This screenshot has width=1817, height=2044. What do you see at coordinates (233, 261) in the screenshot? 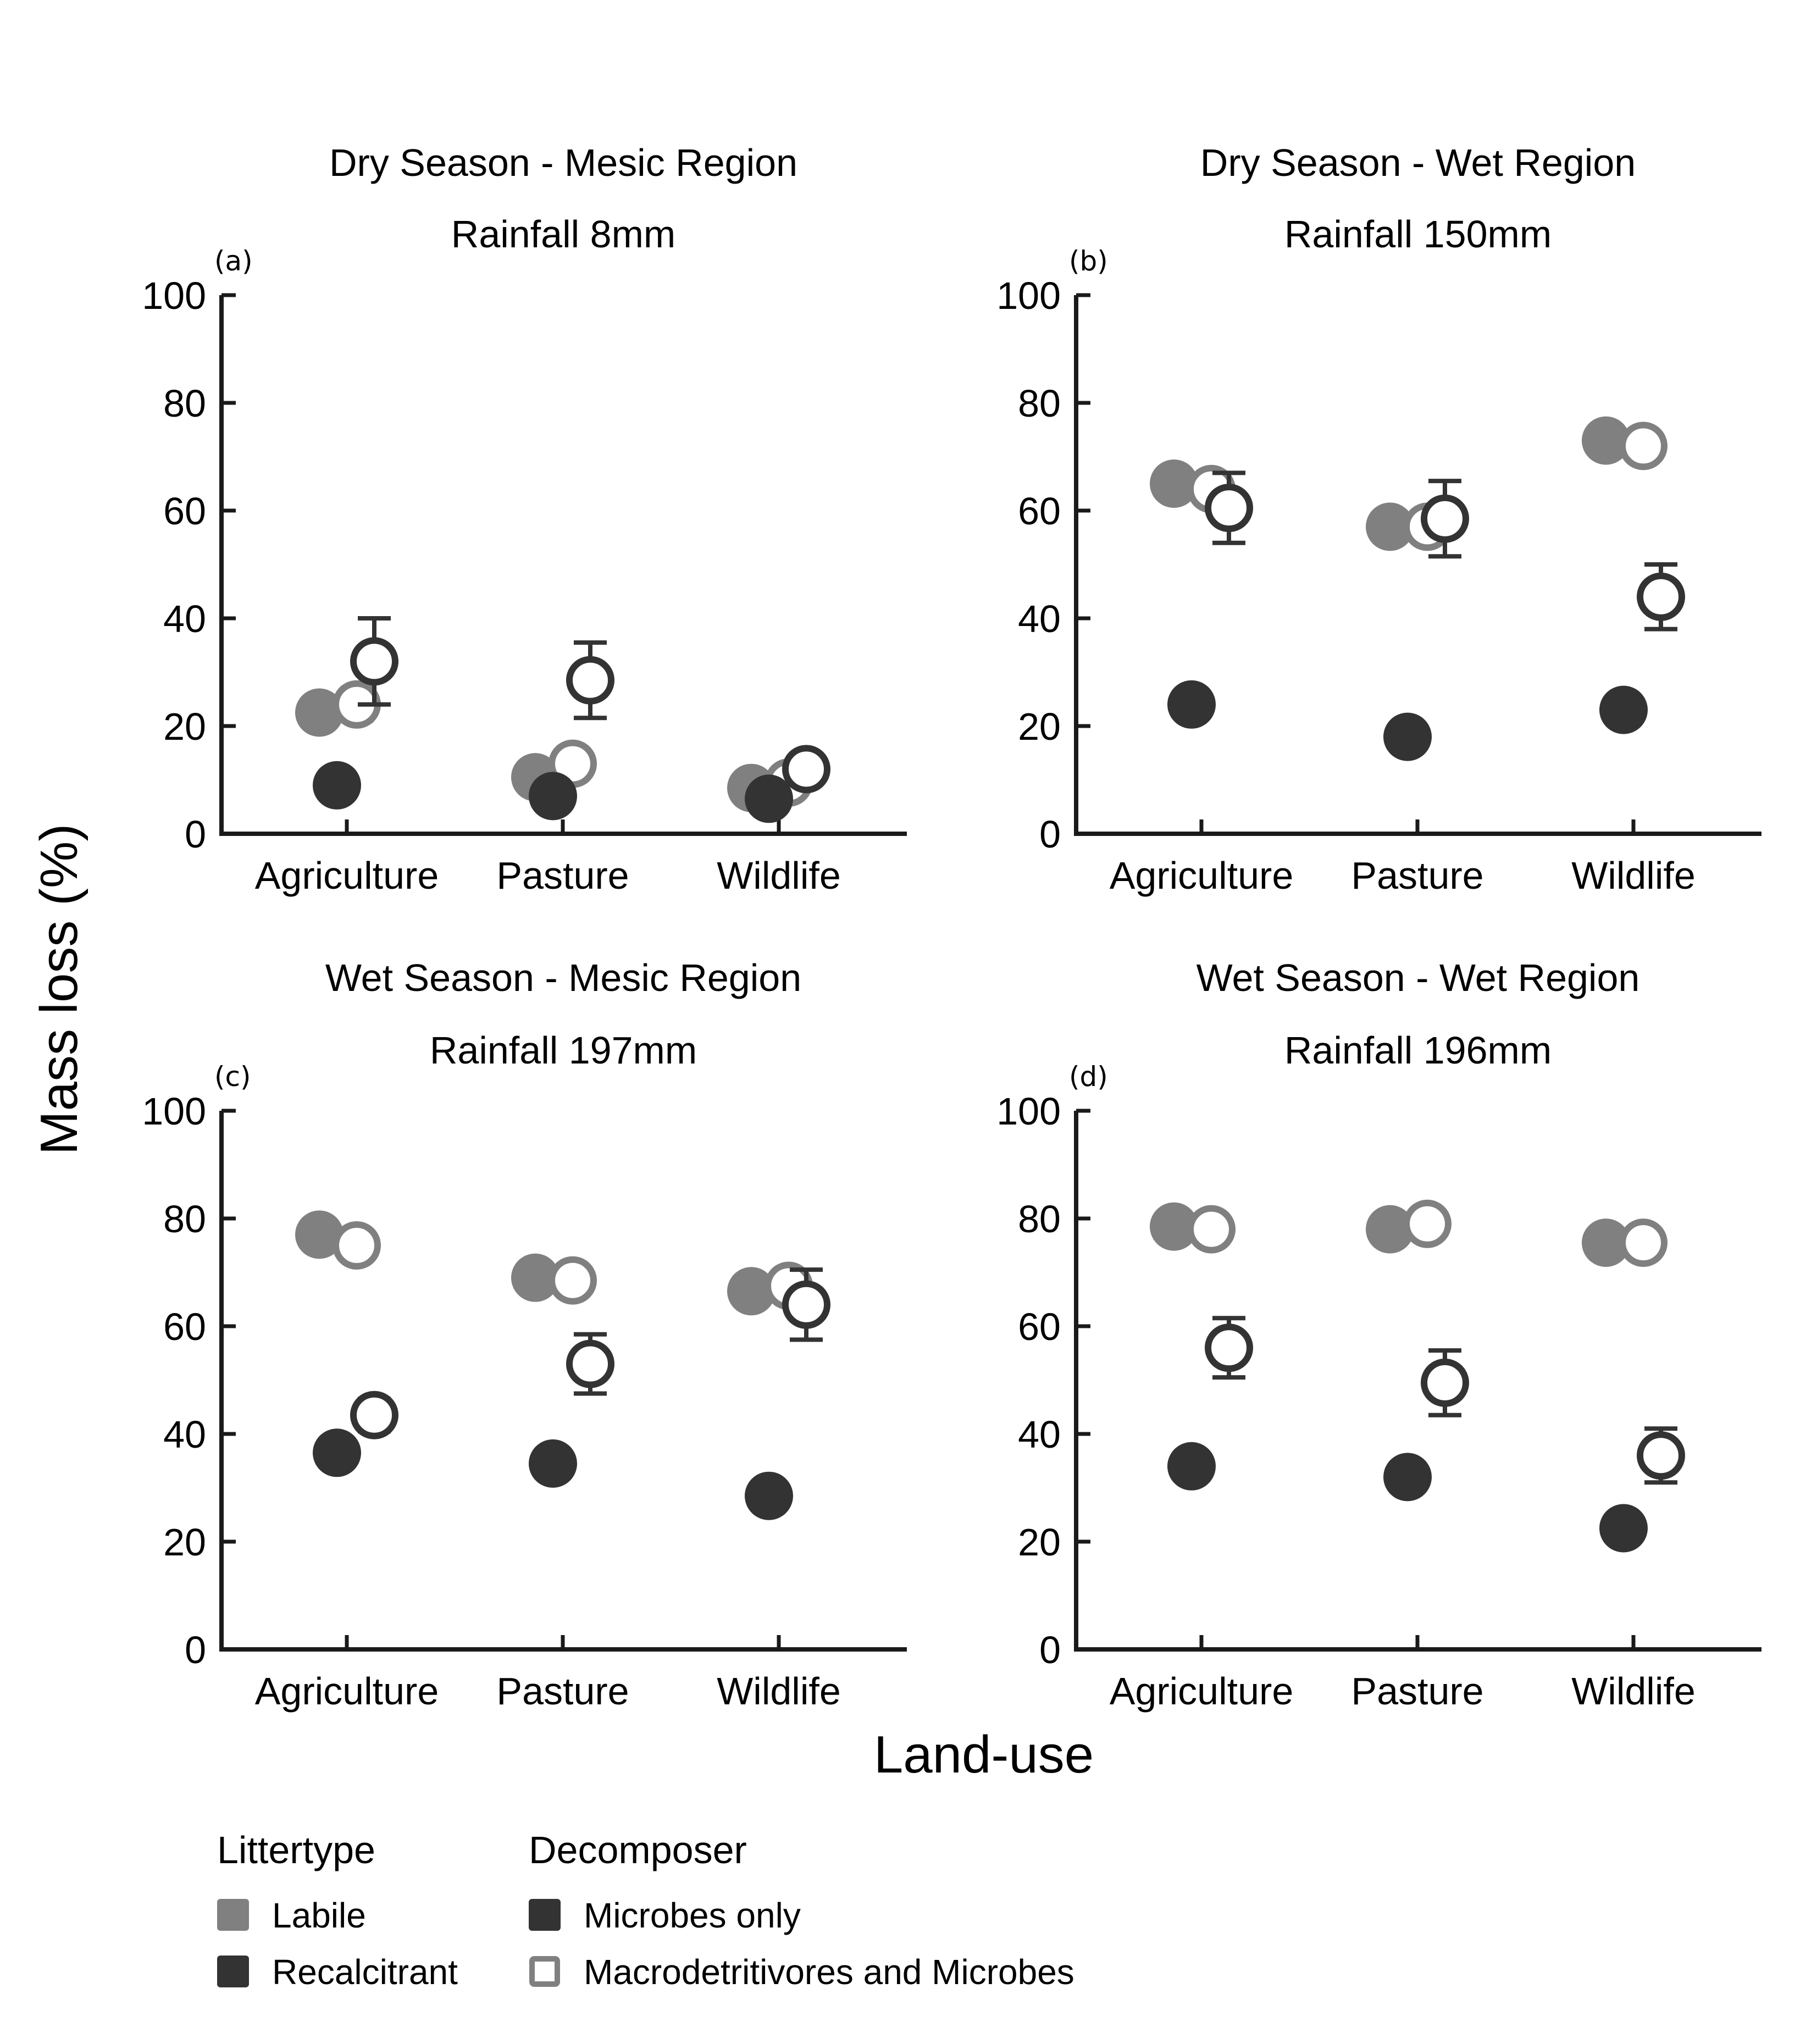
I see `panel-tag: (a)` at bounding box center [233, 261].